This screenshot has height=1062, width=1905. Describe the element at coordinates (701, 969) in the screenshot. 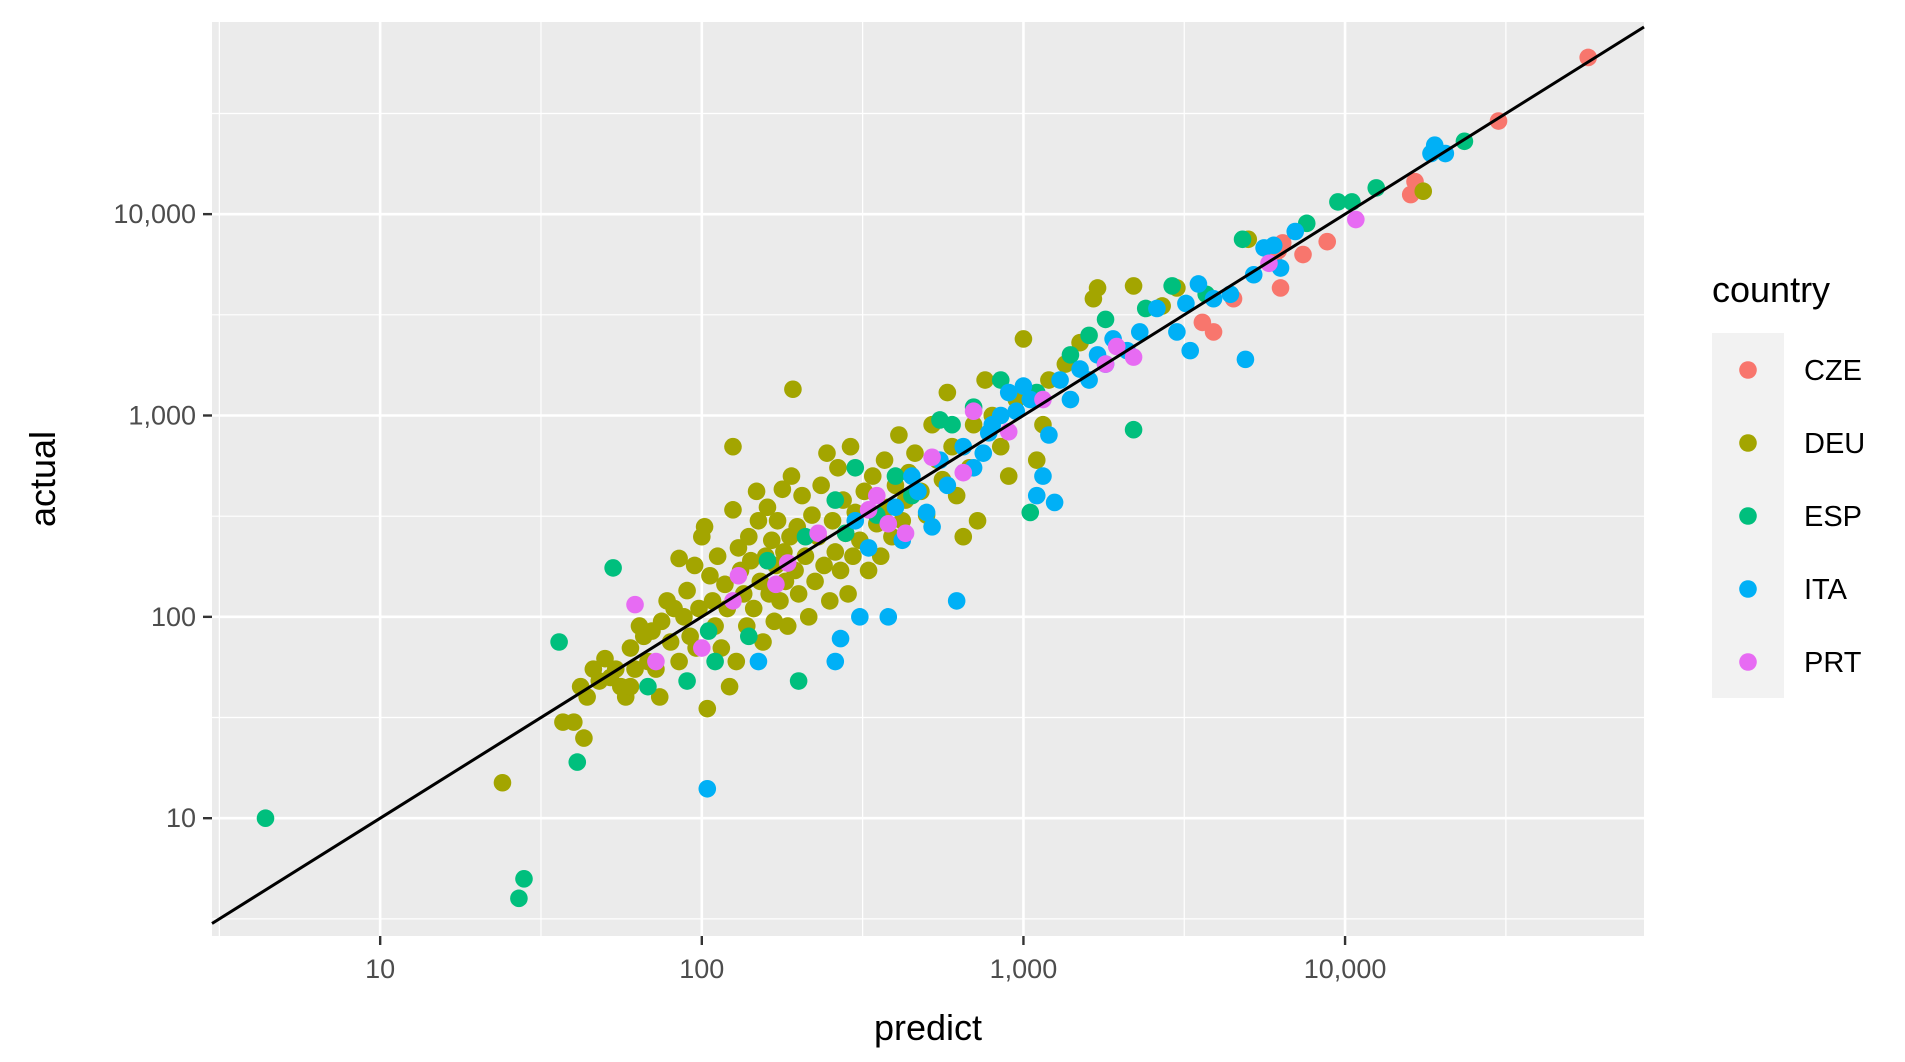

I see `x-tick-label: 100` at that location.